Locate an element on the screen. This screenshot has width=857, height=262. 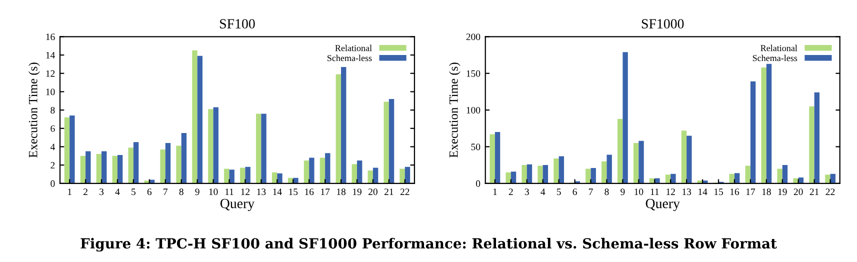
chart-title: SF100 is located at coordinates (237, 23).